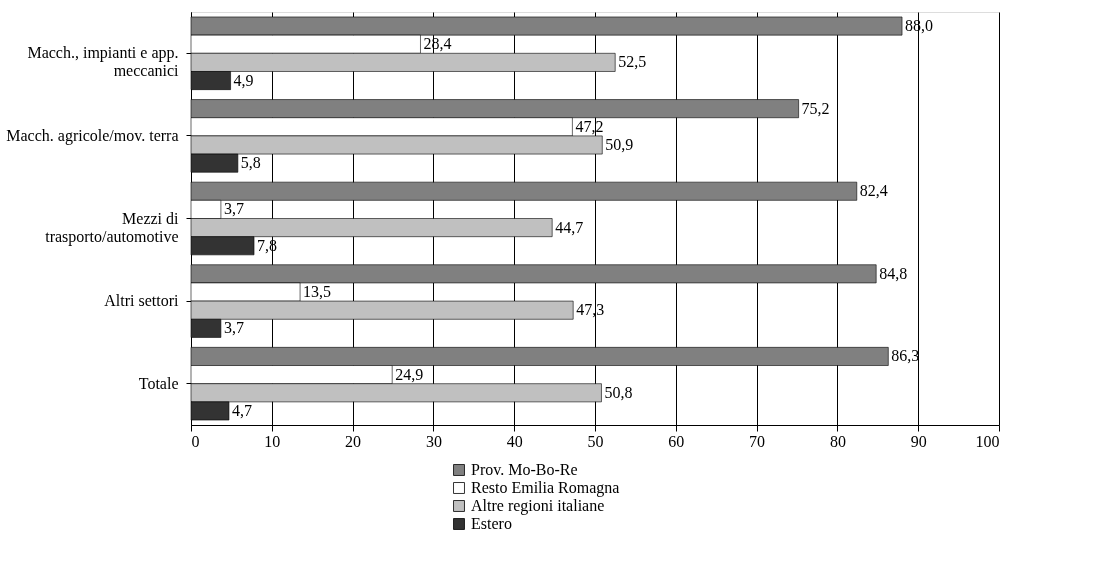 This screenshot has height=581, width=1119. I want to click on y-tick-label: Mezzi di trasporto/automotive, so click(112, 227).